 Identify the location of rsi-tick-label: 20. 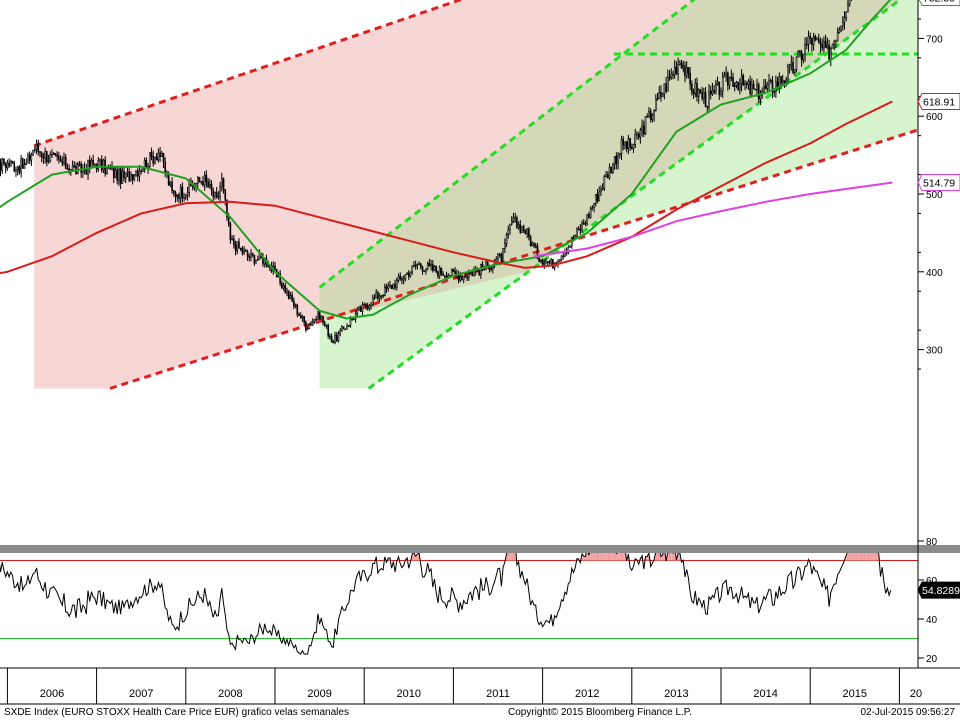
(932, 659).